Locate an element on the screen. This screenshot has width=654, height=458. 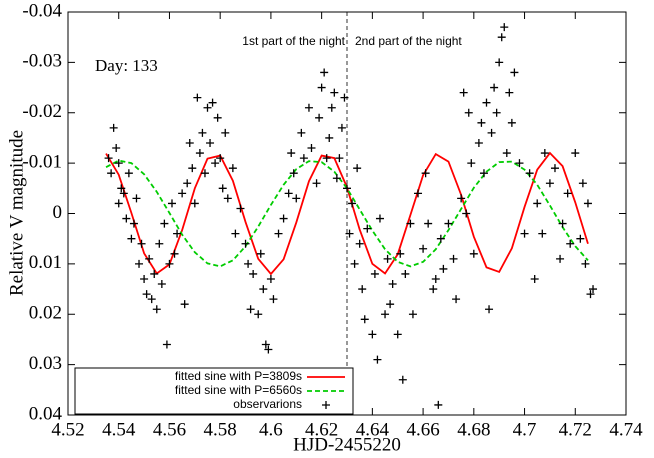
first-part-label: 1st part of the night is located at coordinates (293, 41).